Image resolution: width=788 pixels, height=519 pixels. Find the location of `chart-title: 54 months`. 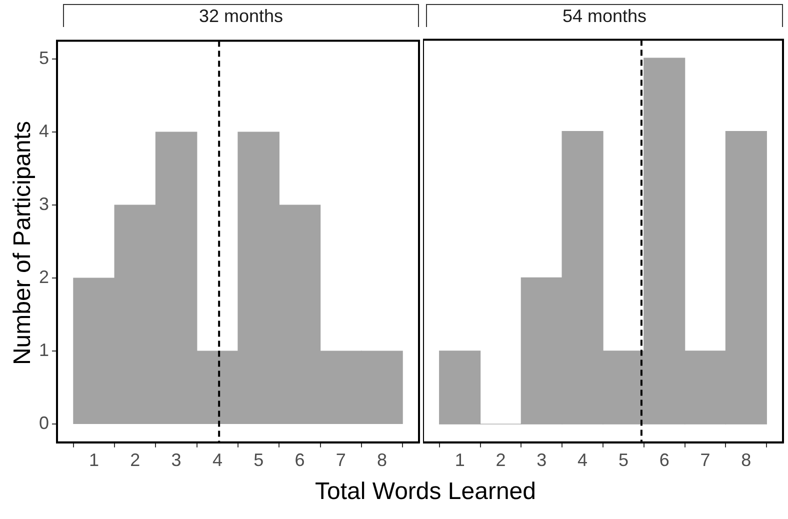

chart-title: 54 months is located at coordinates (604, 15).